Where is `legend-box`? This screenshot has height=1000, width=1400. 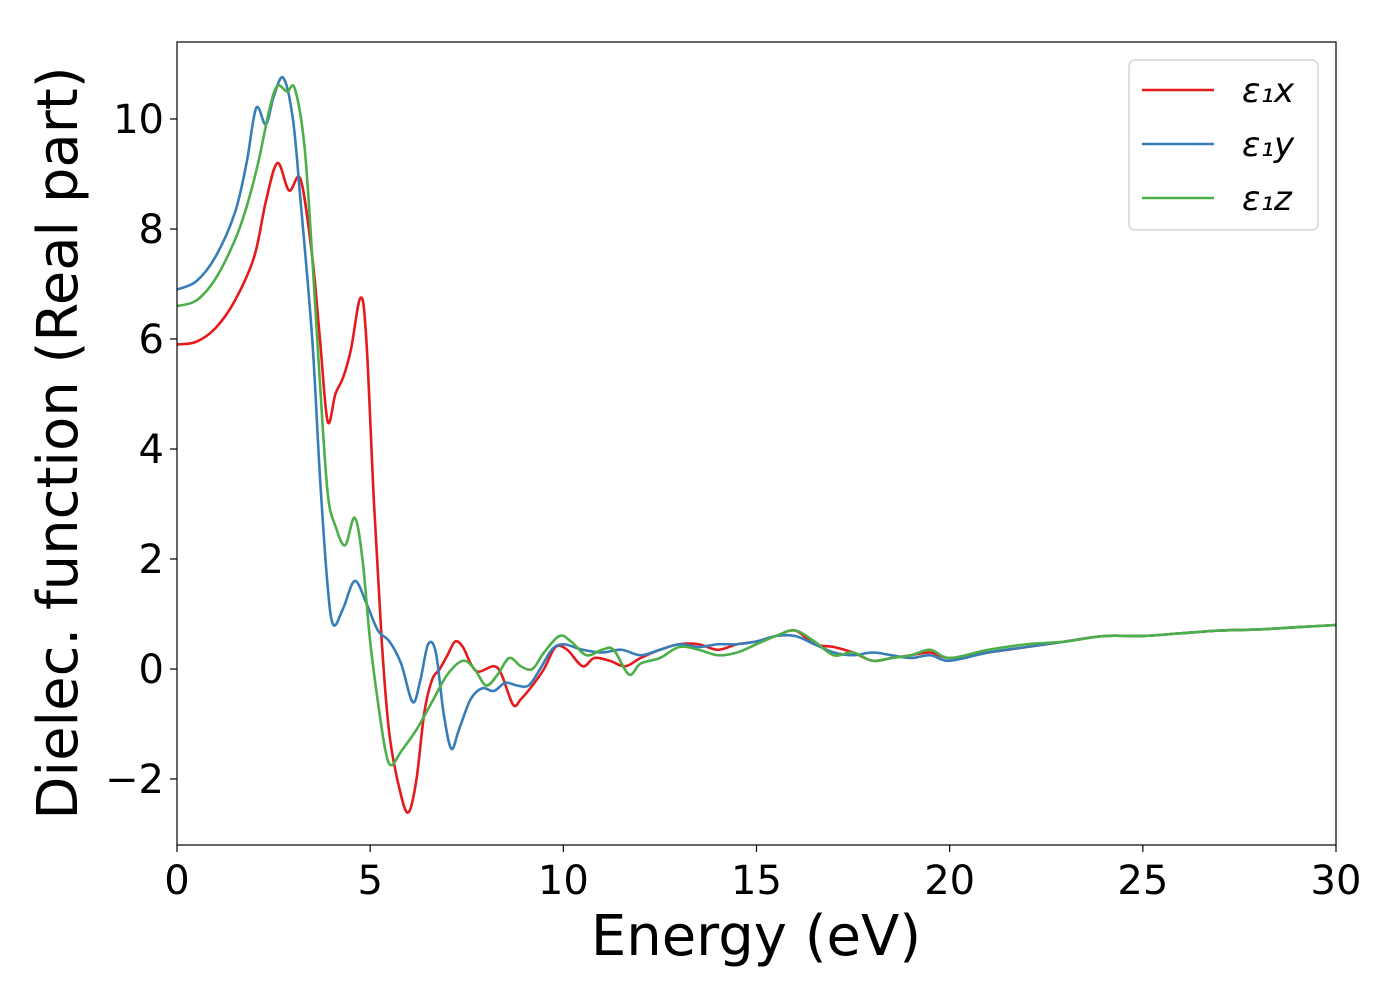
legend-box is located at coordinates (1223, 145).